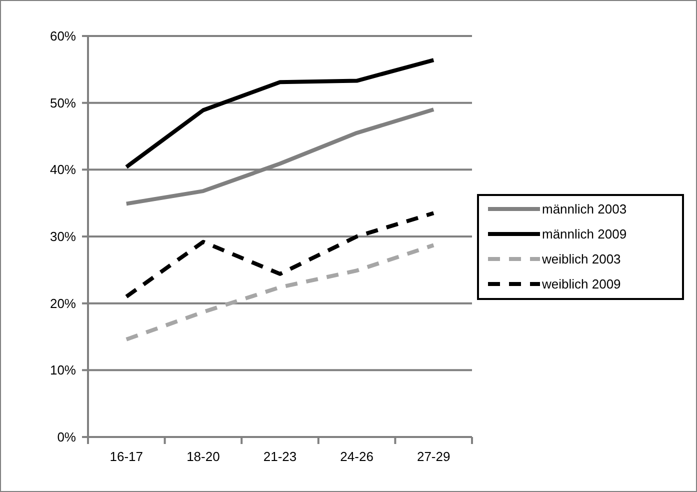  I want to click on x-tick-label: 27-29, so click(433, 456).